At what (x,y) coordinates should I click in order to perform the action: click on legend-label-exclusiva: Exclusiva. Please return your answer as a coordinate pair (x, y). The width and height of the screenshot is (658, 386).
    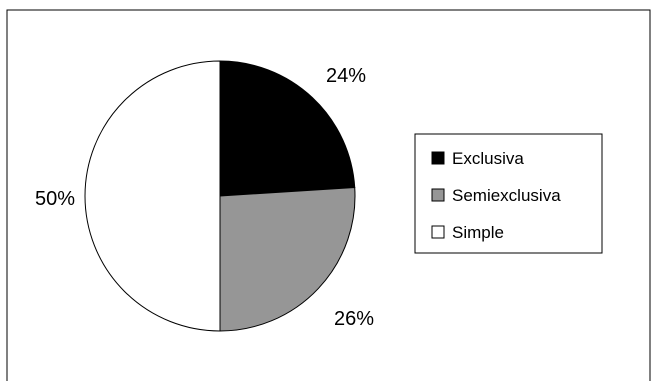
    Looking at the image, I should click on (488, 158).